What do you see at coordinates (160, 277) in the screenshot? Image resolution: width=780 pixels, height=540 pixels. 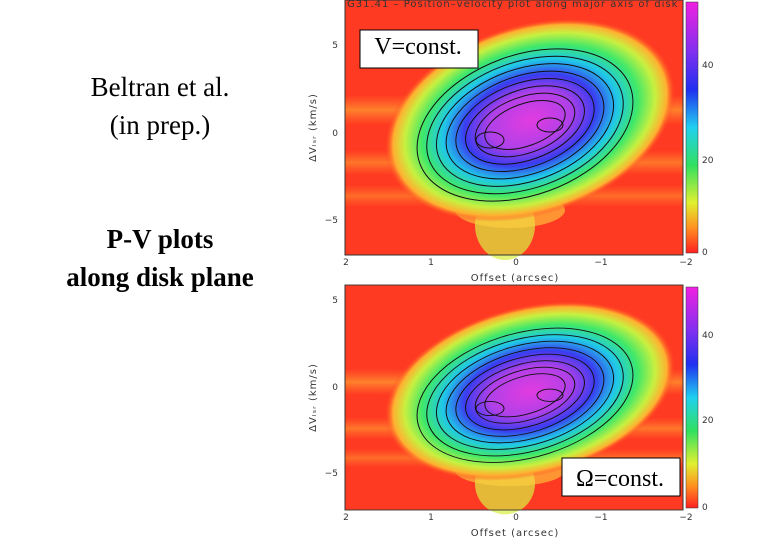 I see `caption-line: along disk plane` at bounding box center [160, 277].